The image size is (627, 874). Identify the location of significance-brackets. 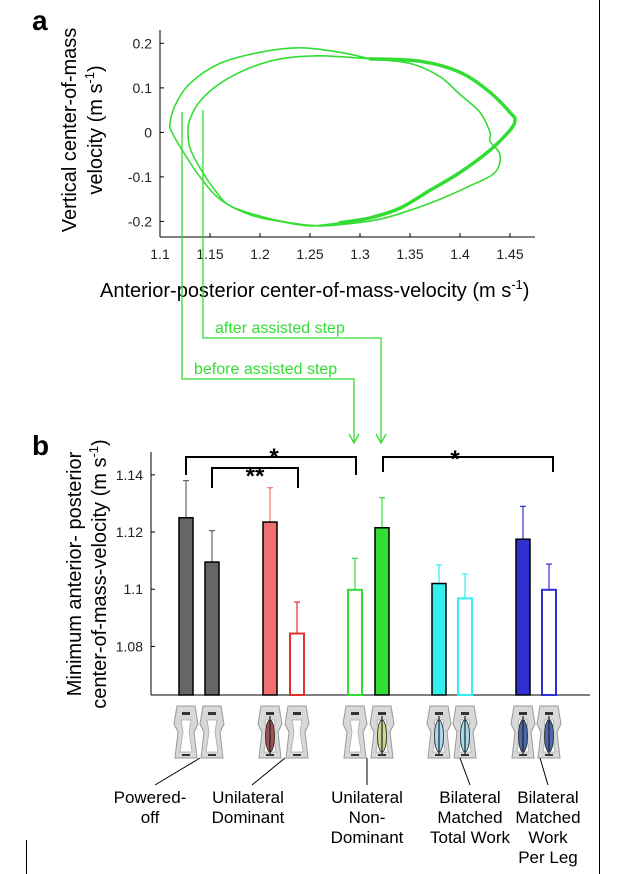
(369, 472).